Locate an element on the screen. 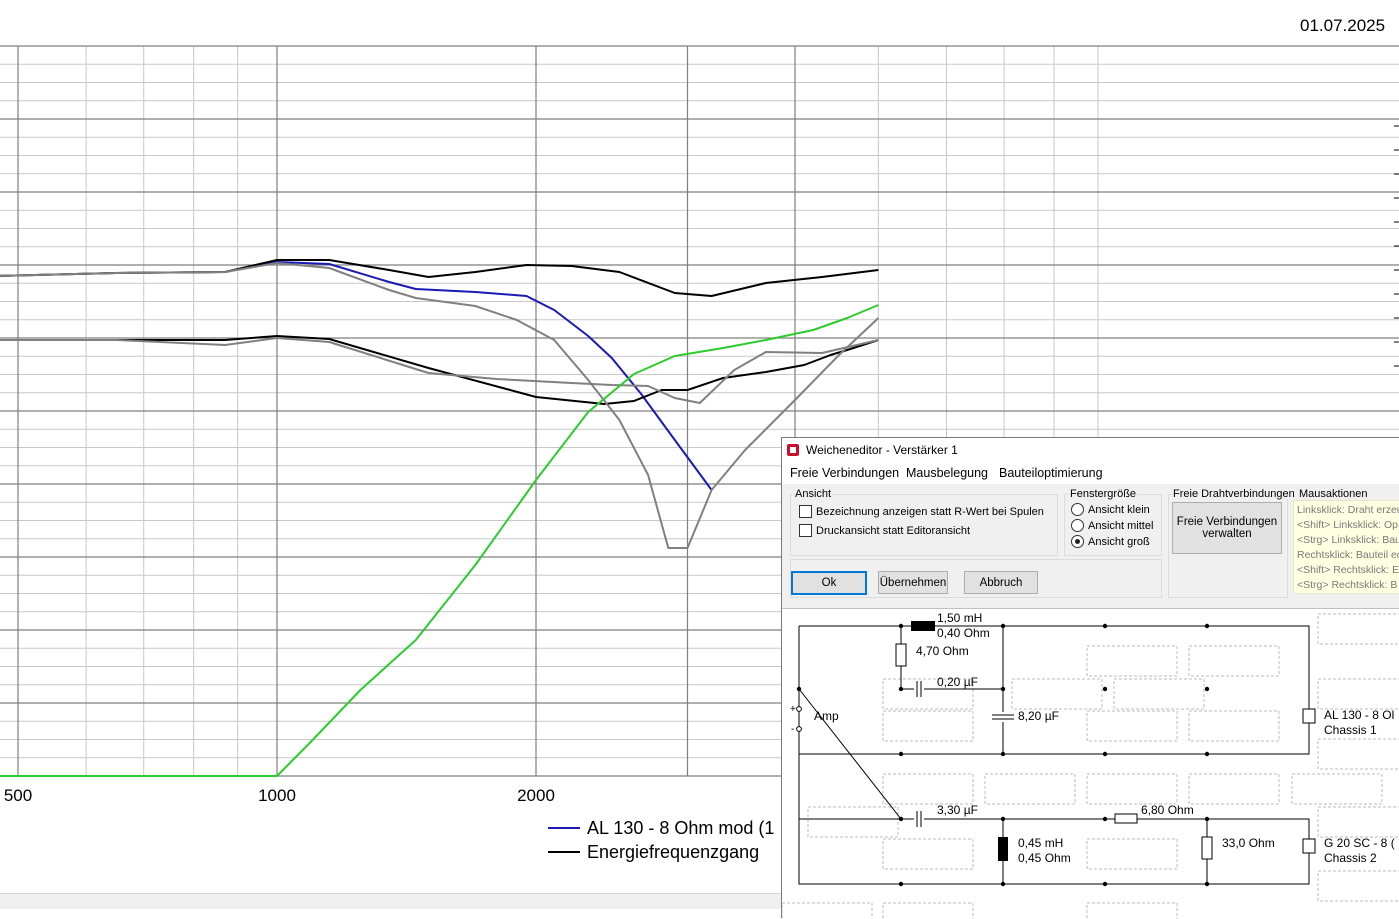  radio-ansicht-mittel-dot is located at coordinates (1077, 525).